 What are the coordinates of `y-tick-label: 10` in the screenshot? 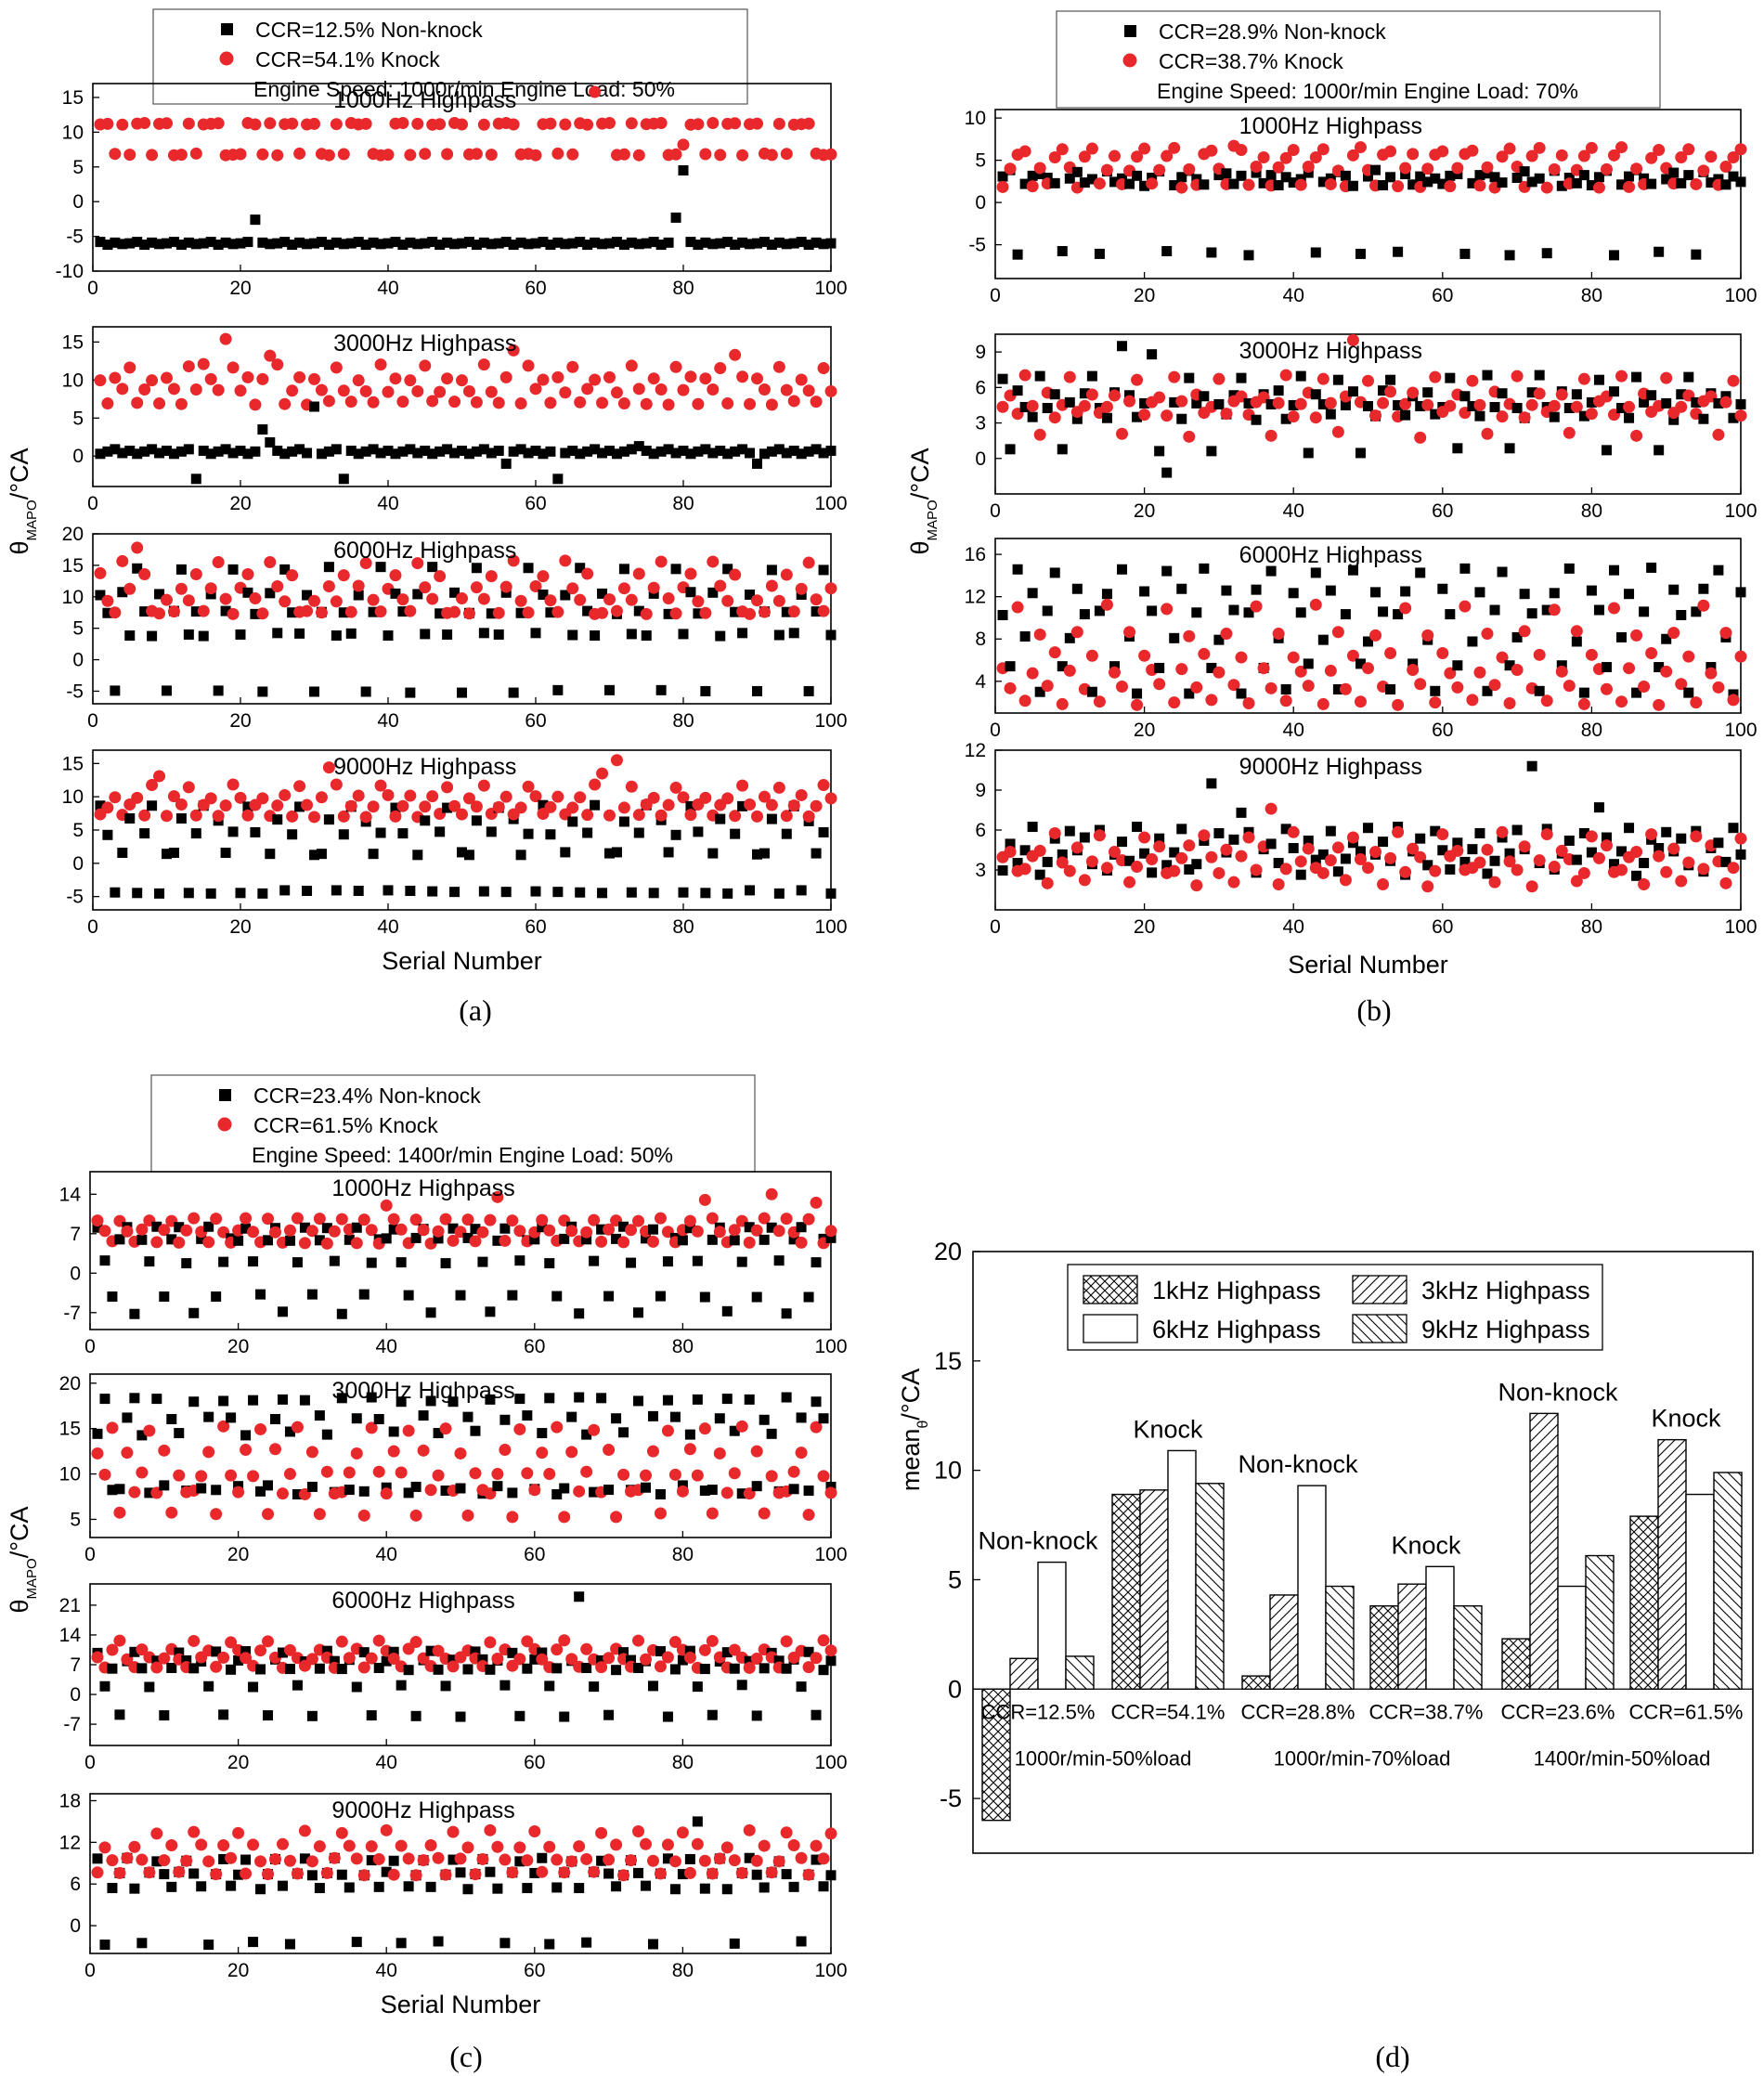 It's located at (948, 1471).